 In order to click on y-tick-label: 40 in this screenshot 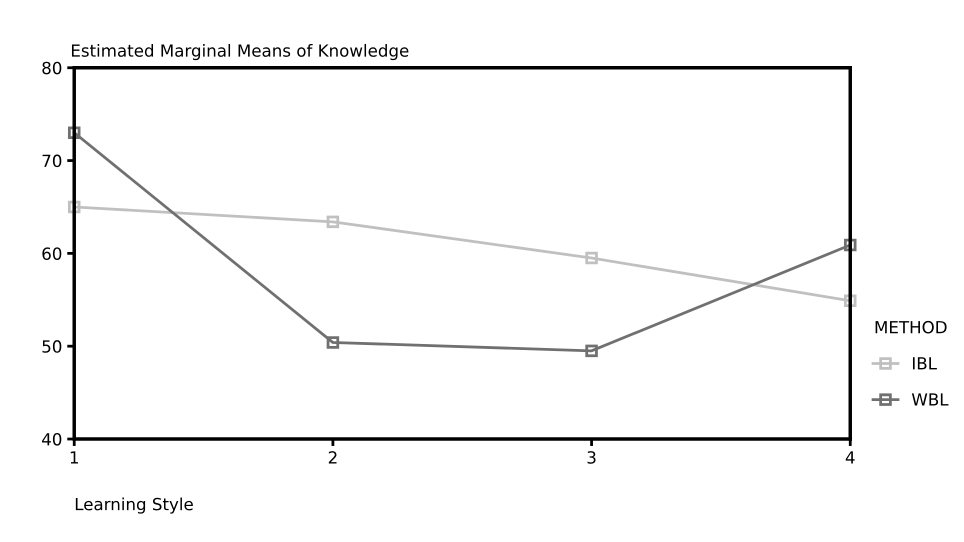, I will do `click(52, 439)`.